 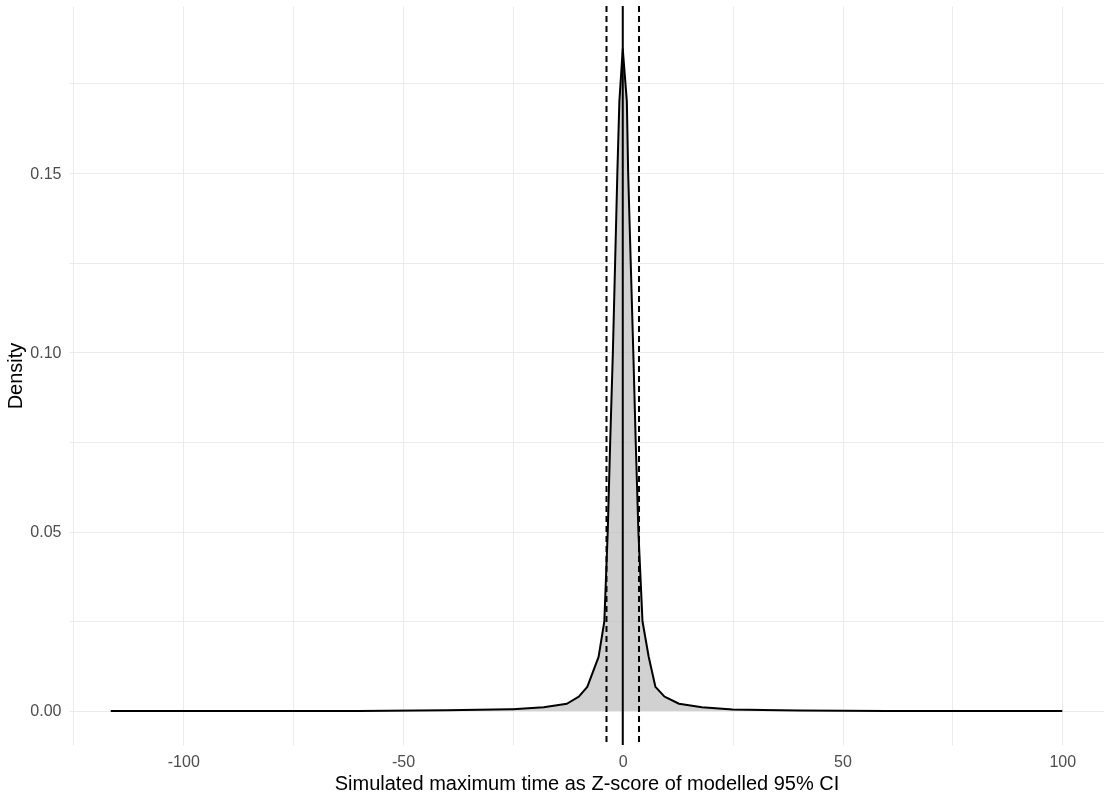 What do you see at coordinates (623, 761) in the screenshot?
I see `x-tick-label: 0` at bounding box center [623, 761].